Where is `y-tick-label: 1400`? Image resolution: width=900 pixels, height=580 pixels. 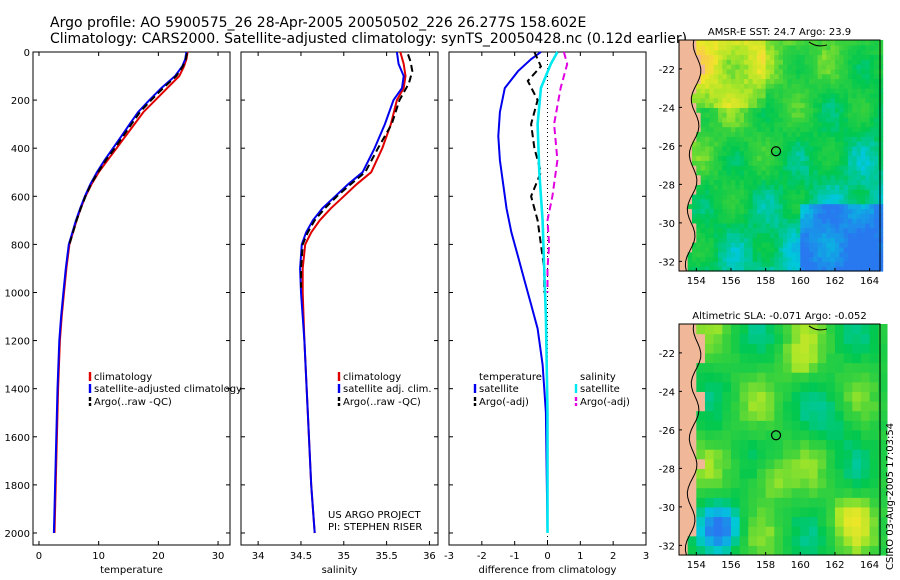 y-tick-label: 1400 is located at coordinates (17, 390).